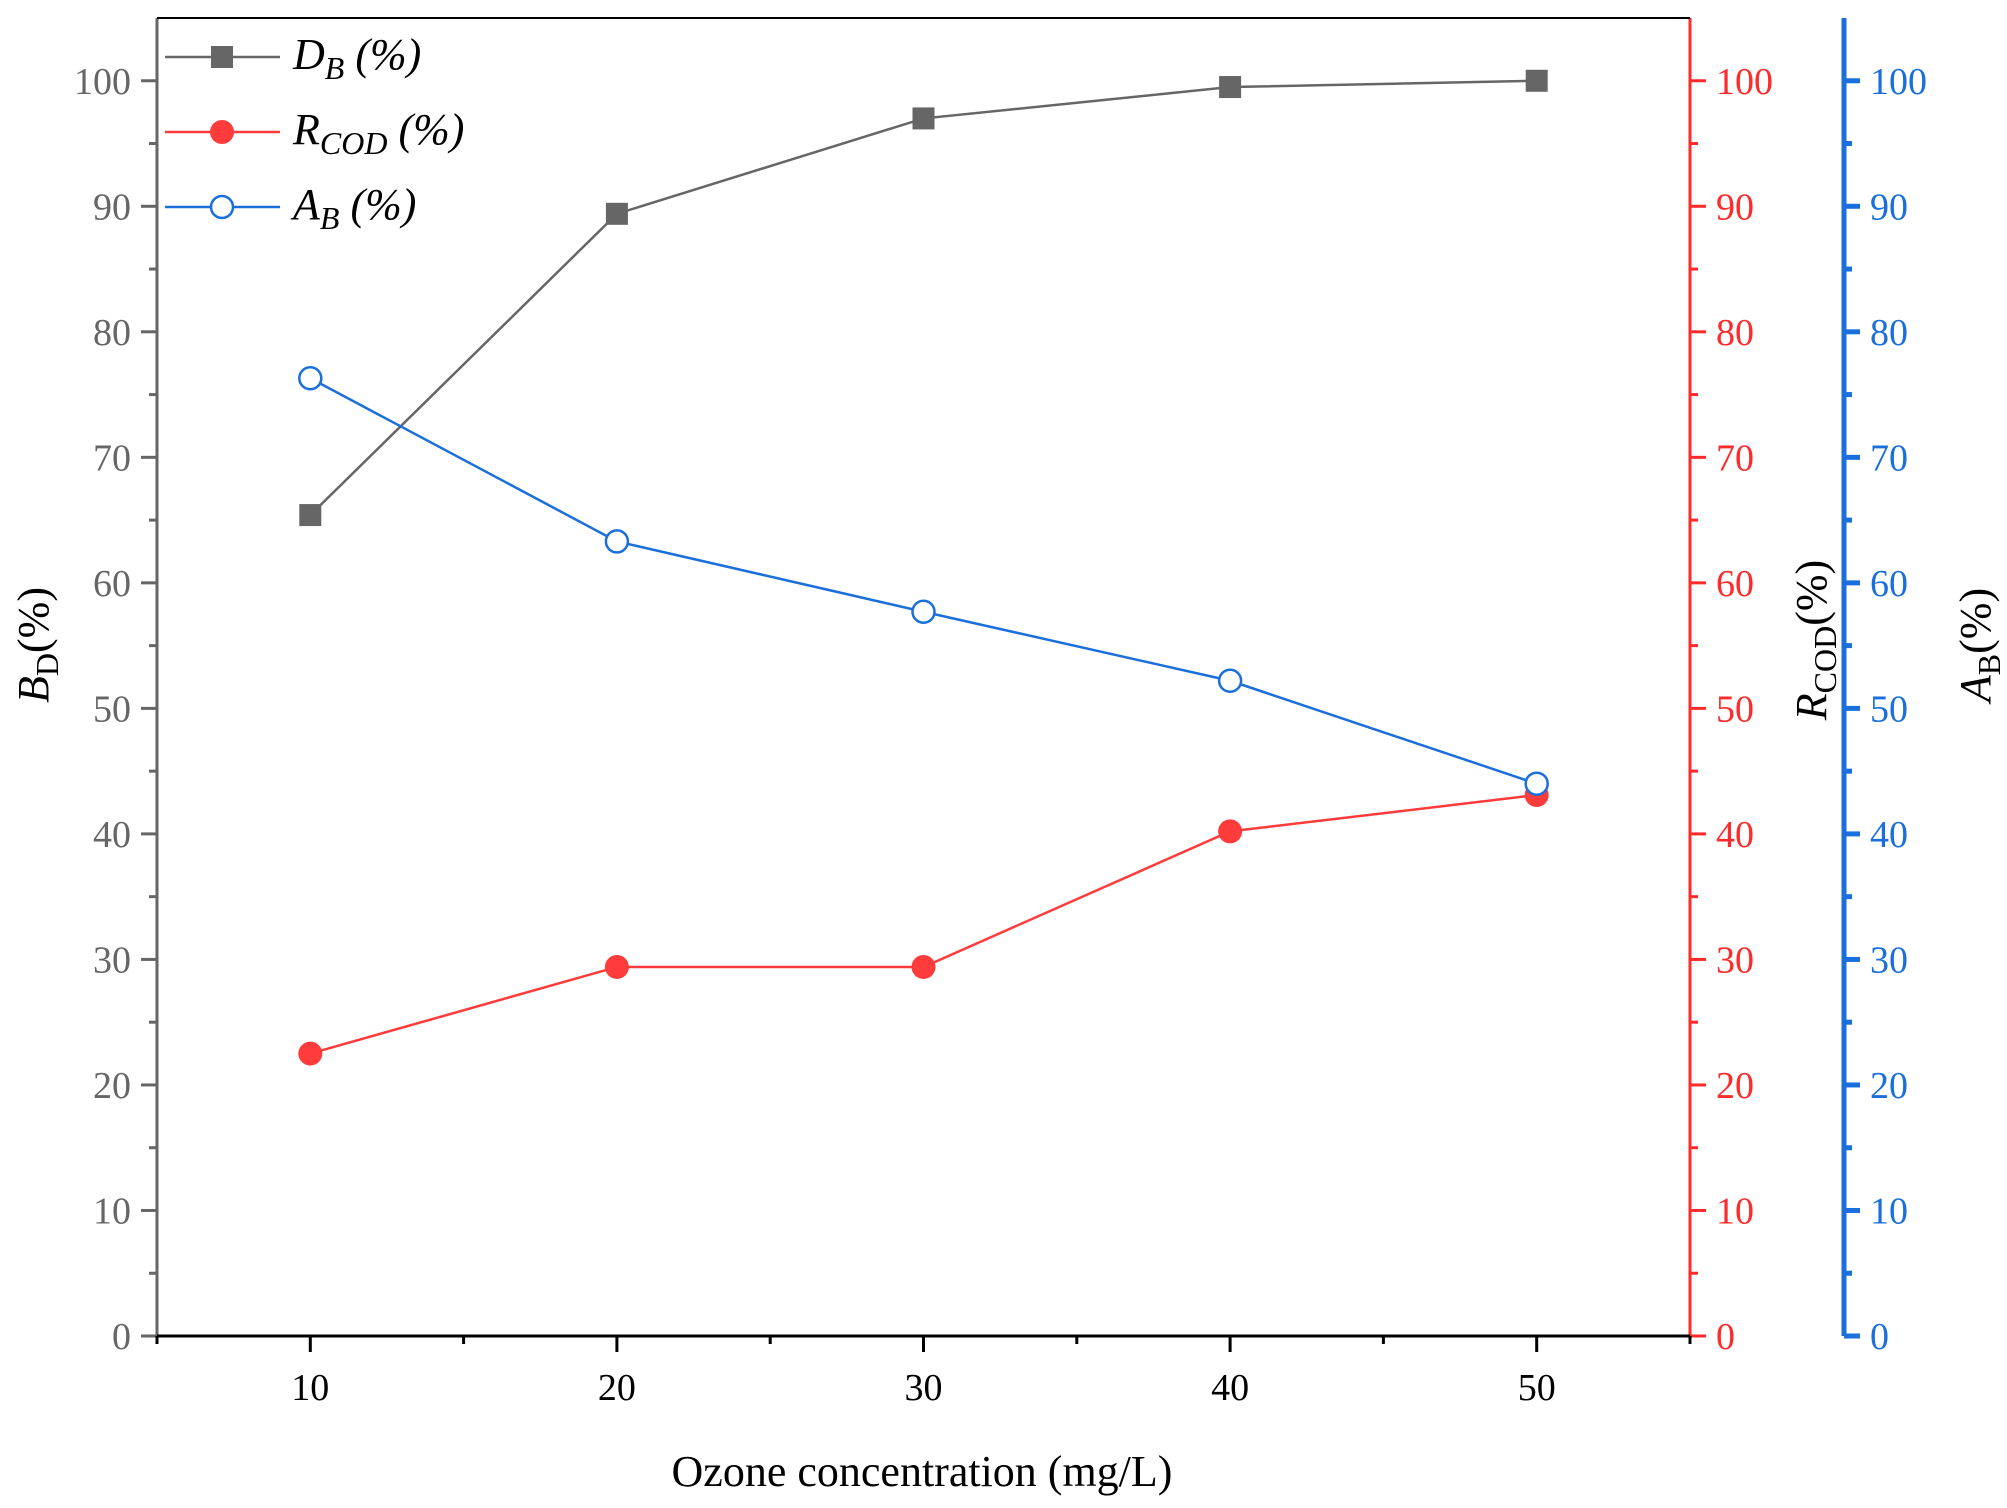  What do you see at coordinates (222, 132) in the screenshot?
I see `rcod-legend-marker` at bounding box center [222, 132].